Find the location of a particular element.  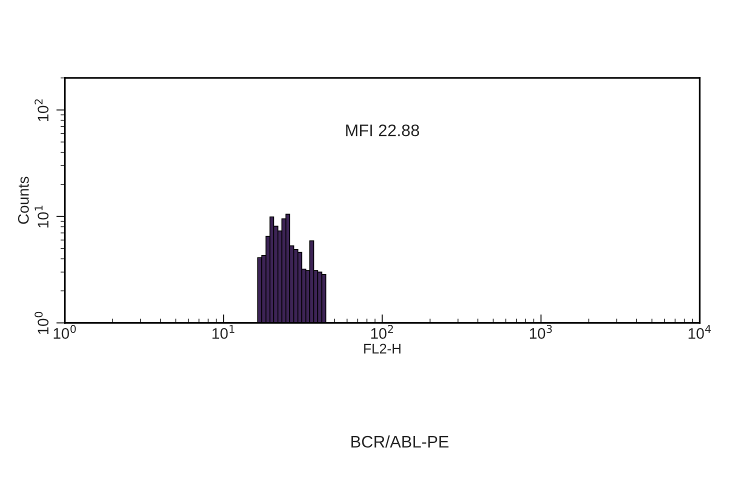

x-tick-label: 10$^{4}$ is located at coordinates (699, 332).